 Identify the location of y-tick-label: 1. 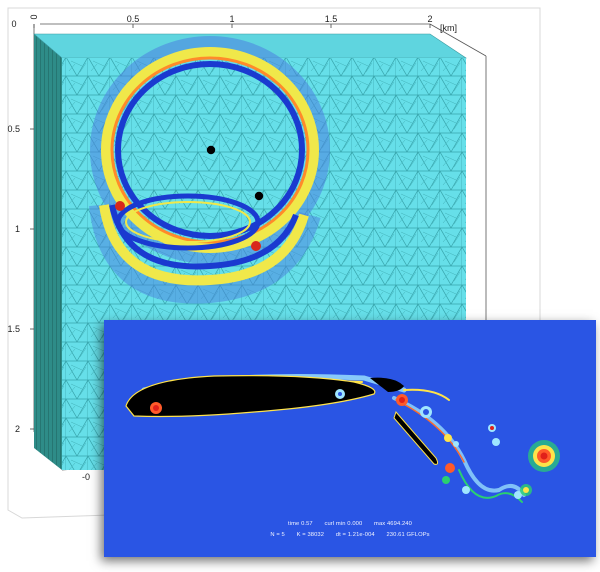
(17, 229).